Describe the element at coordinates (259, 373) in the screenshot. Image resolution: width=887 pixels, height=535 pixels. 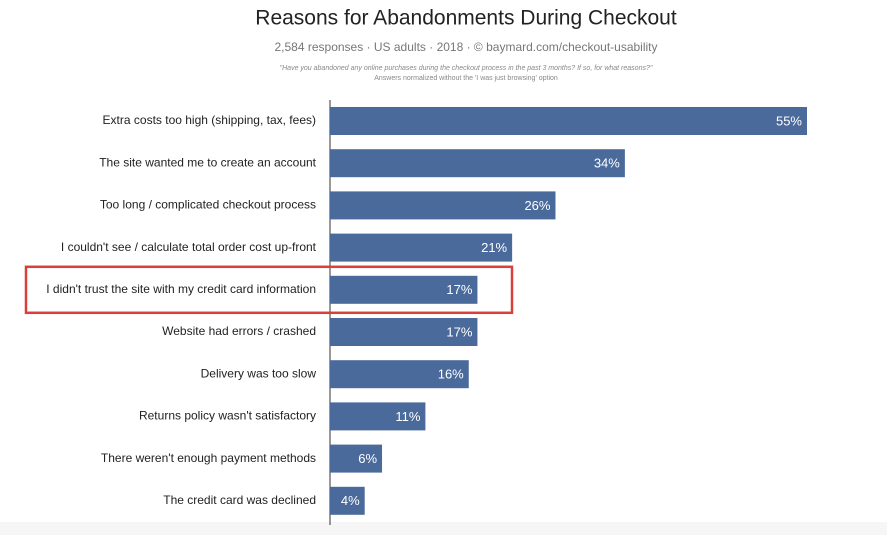
I see `category-label: Delivery was too slow` at that location.